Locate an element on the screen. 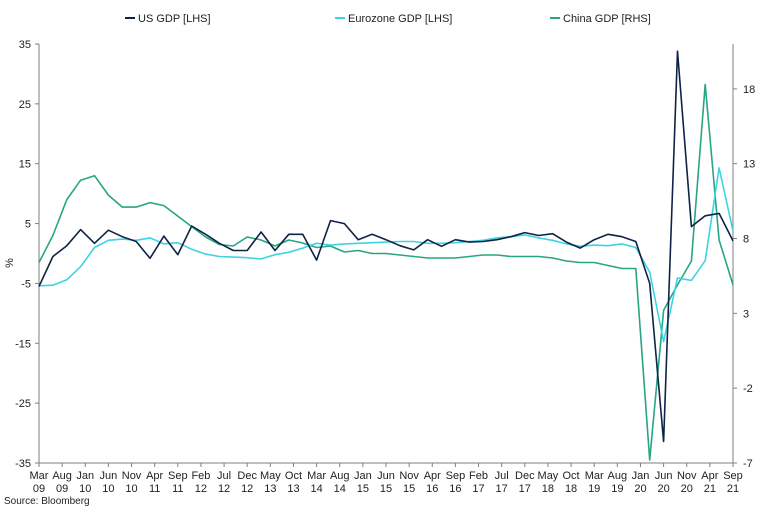  right-tick-label: 18 is located at coordinates (749, 90).